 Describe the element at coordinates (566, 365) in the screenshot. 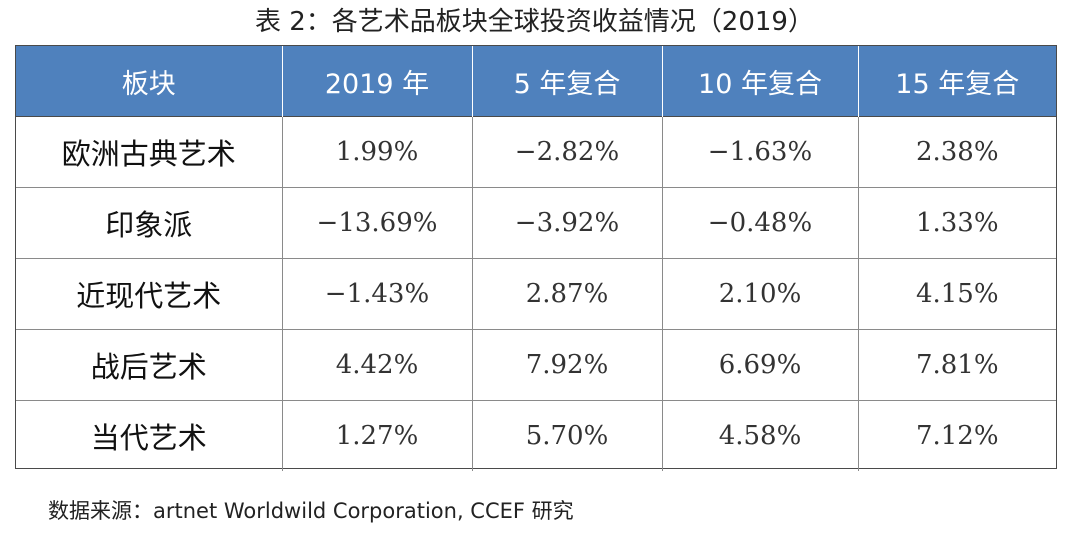

I see `value-cell: 7.92%` at that location.